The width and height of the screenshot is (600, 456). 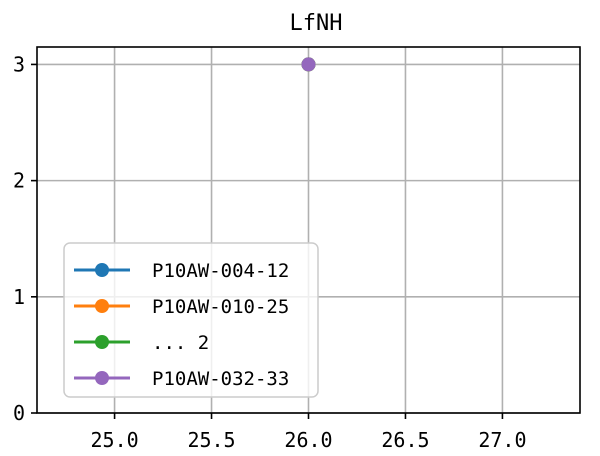 I want to click on x-tick-label: 27.0, so click(x=502, y=440).